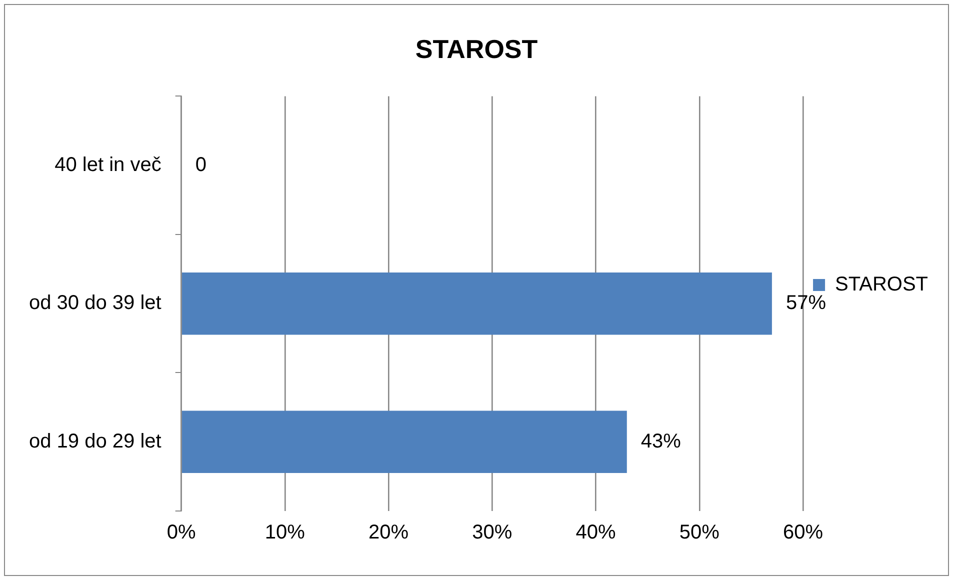 Image resolution: width=955 pixels, height=580 pixels. Describe the element at coordinates (200, 165) in the screenshot. I see `data-label: 0` at that location.